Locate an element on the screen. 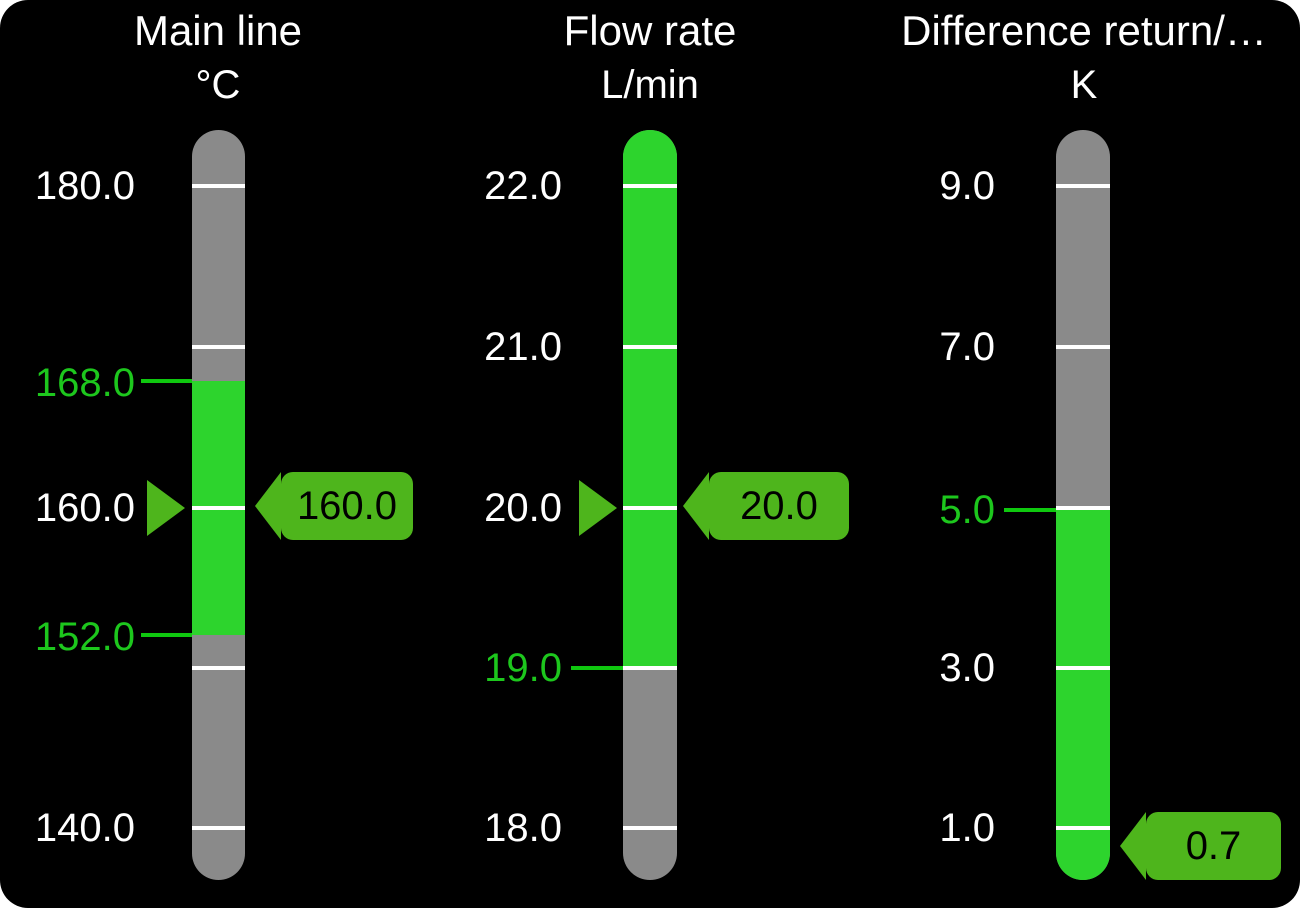 Image resolution: width=1300 pixels, height=908 pixels. value-tag-text: 20.0 is located at coordinates (779, 506).